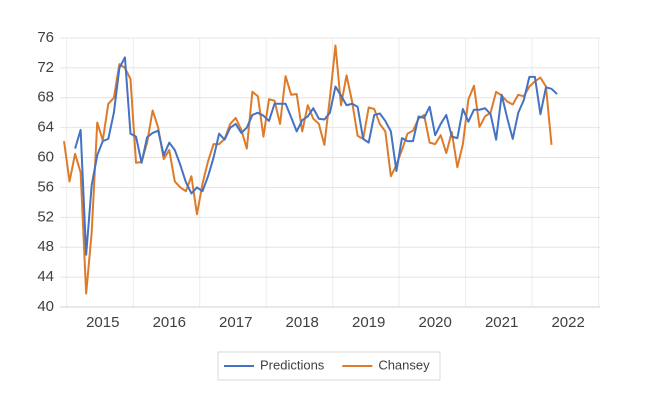 This screenshot has width=652, height=412. I want to click on y-tick-label: 40, so click(45, 306).